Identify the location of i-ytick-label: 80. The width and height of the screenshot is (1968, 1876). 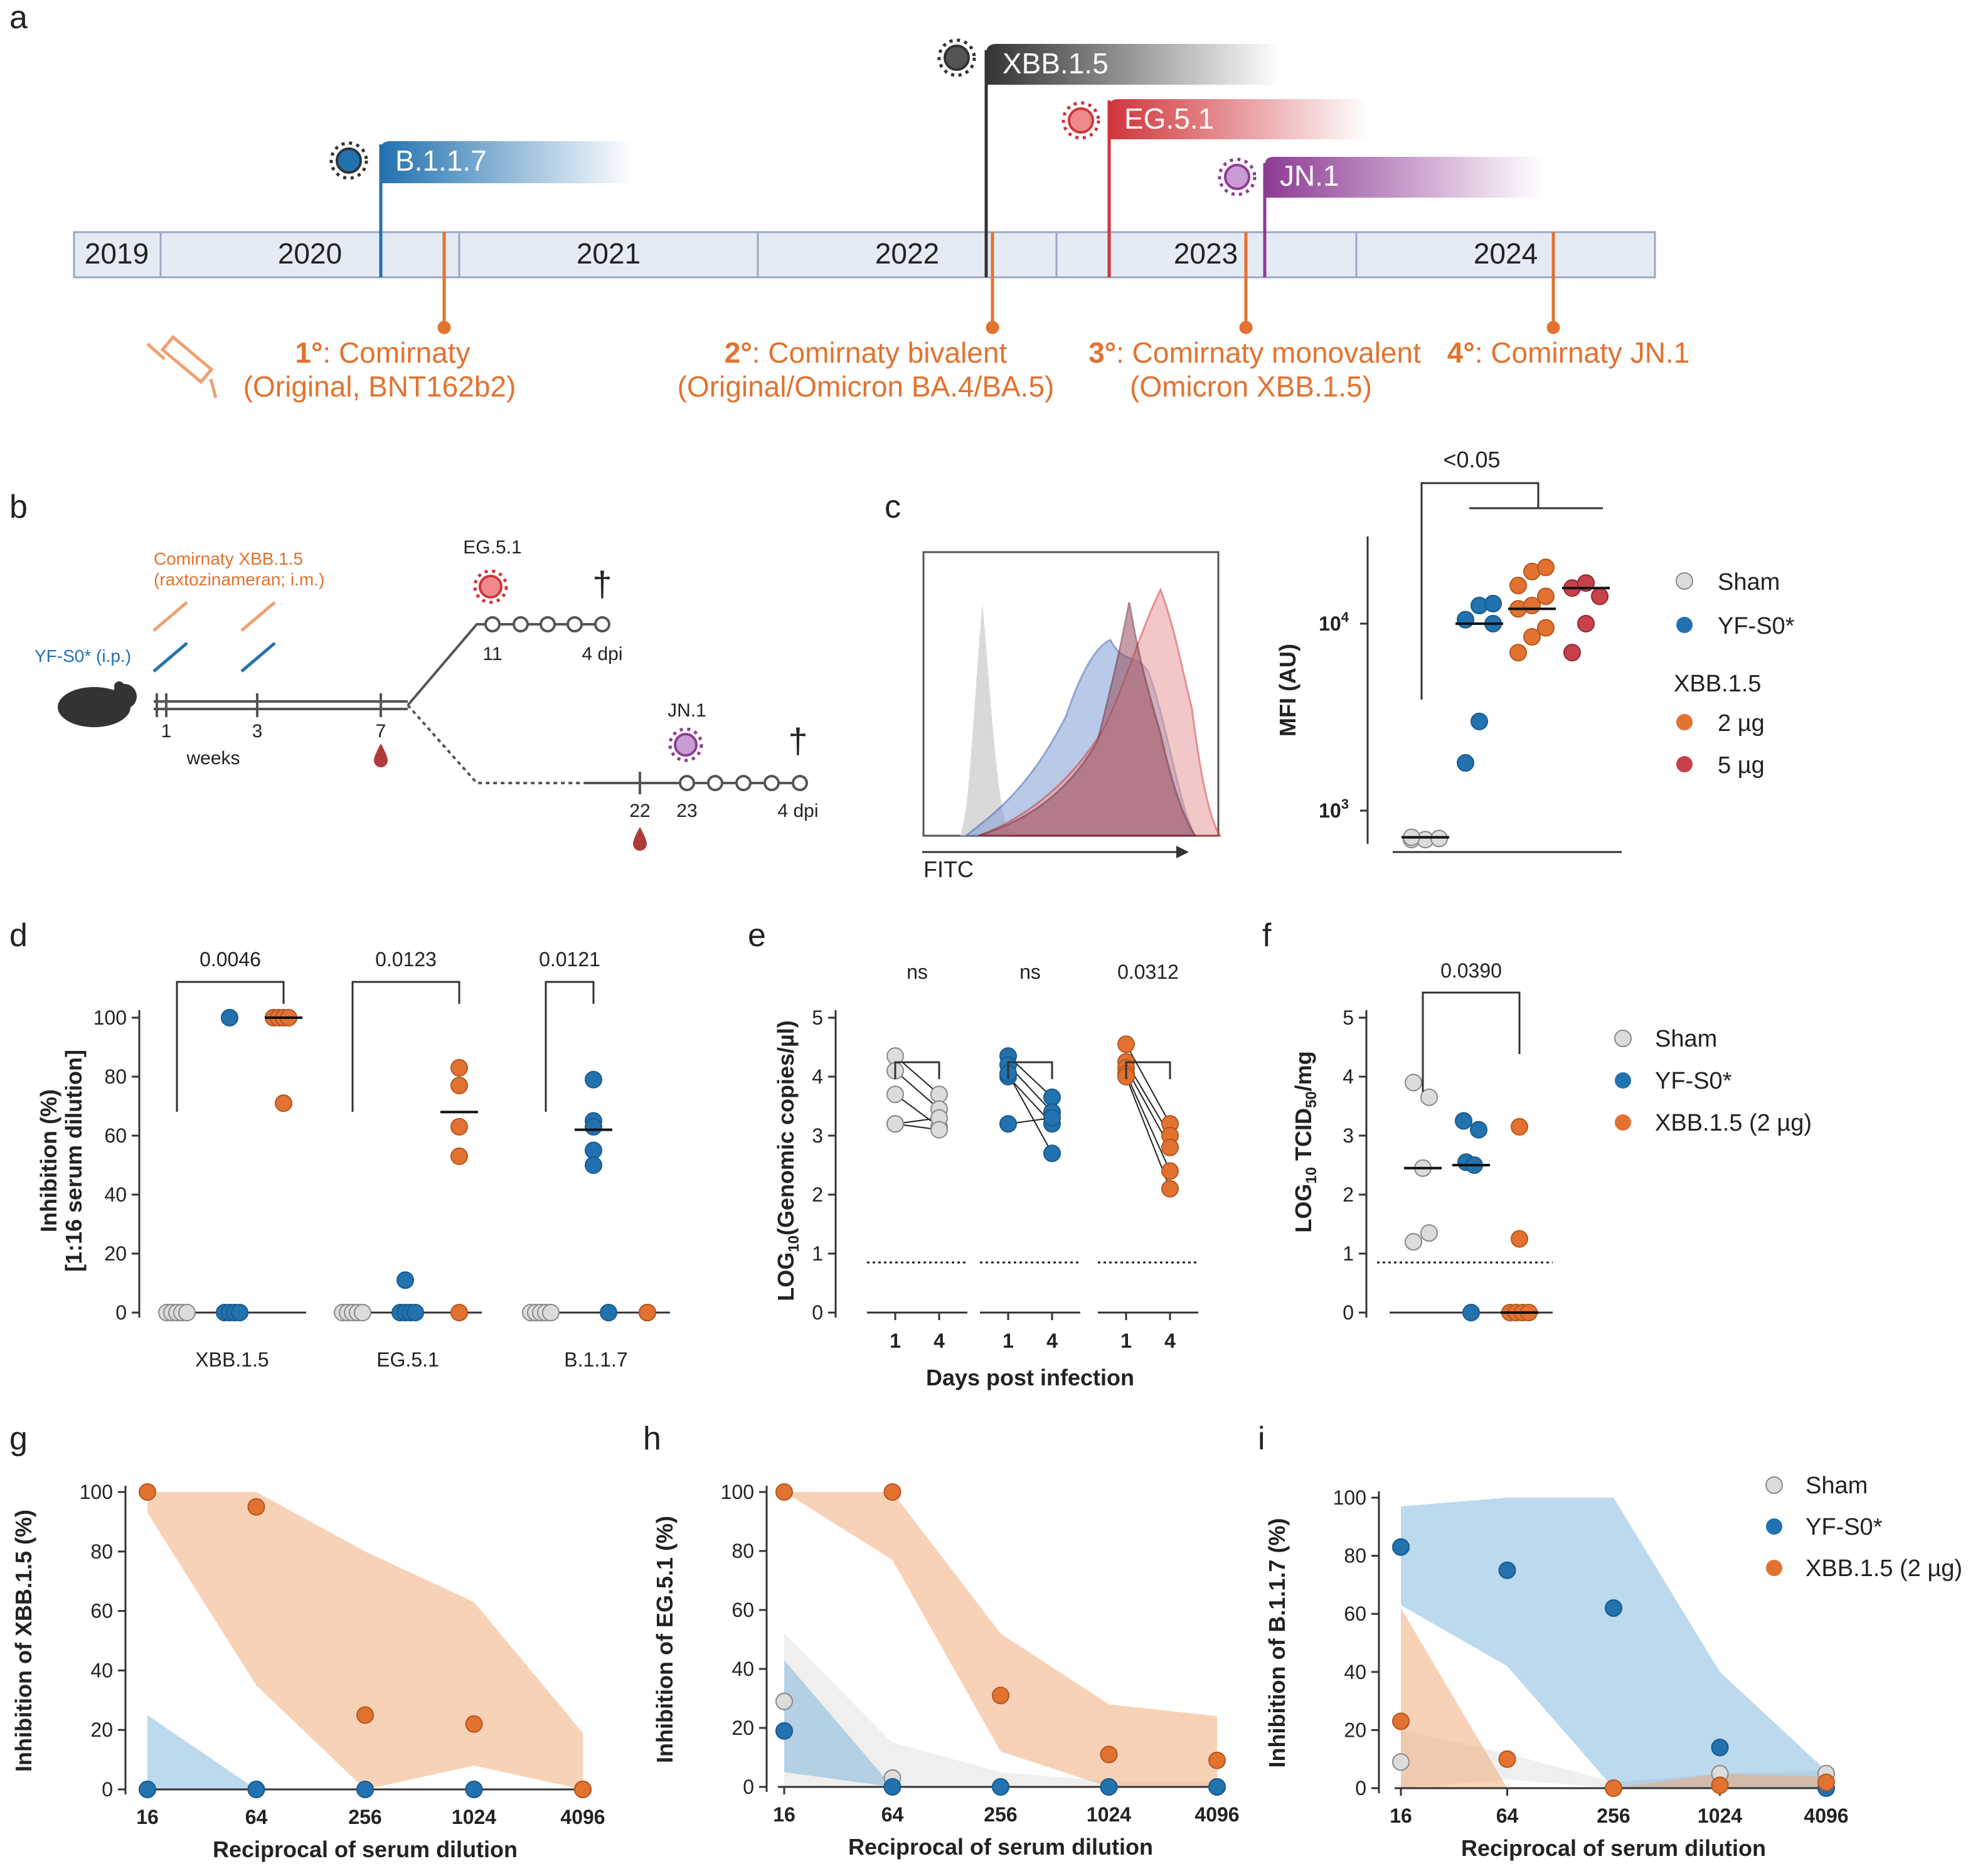
(1355, 1556).